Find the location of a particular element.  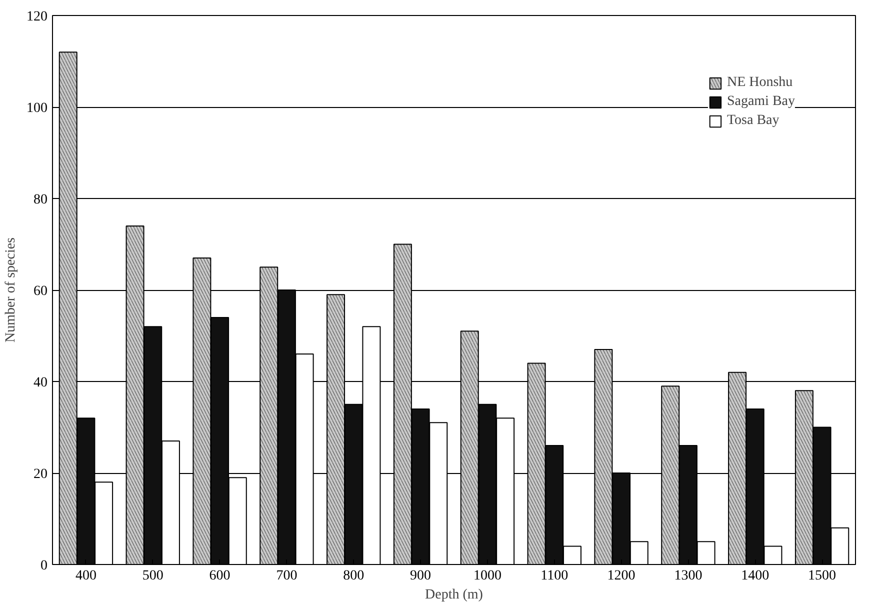

y-tick-label: 20 is located at coordinates (41, 474).